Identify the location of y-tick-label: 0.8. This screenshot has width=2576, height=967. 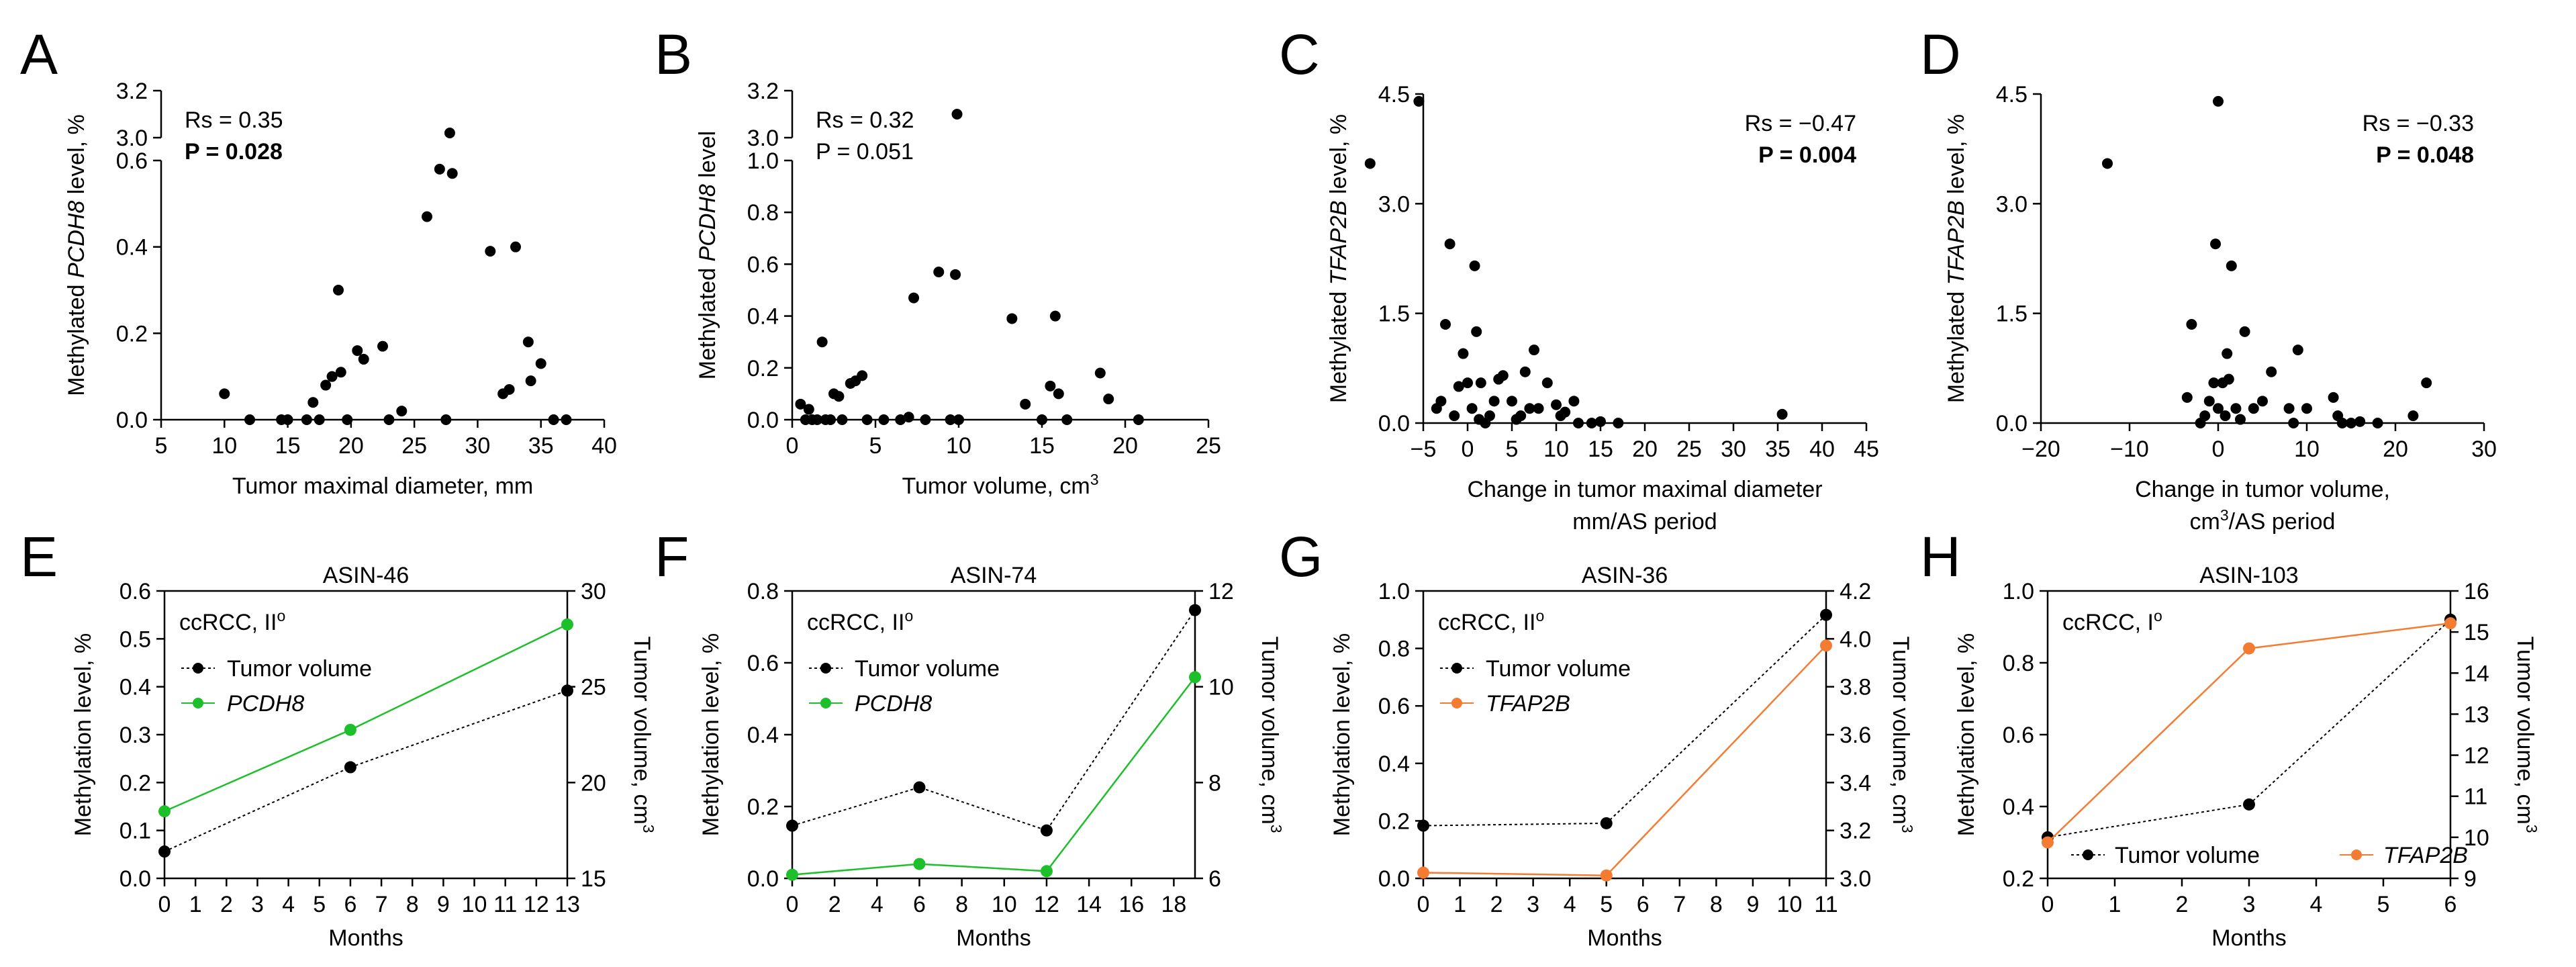
(2018, 663).